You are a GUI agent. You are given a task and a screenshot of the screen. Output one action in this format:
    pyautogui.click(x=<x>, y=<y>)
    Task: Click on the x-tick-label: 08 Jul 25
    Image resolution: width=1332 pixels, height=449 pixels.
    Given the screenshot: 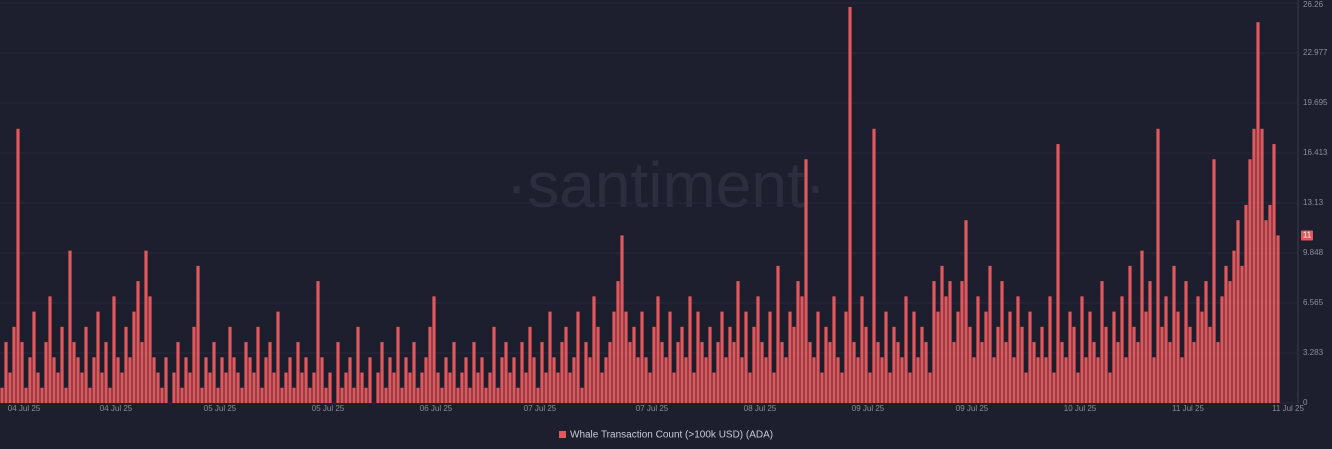 What is the action you would take?
    pyautogui.click(x=760, y=408)
    